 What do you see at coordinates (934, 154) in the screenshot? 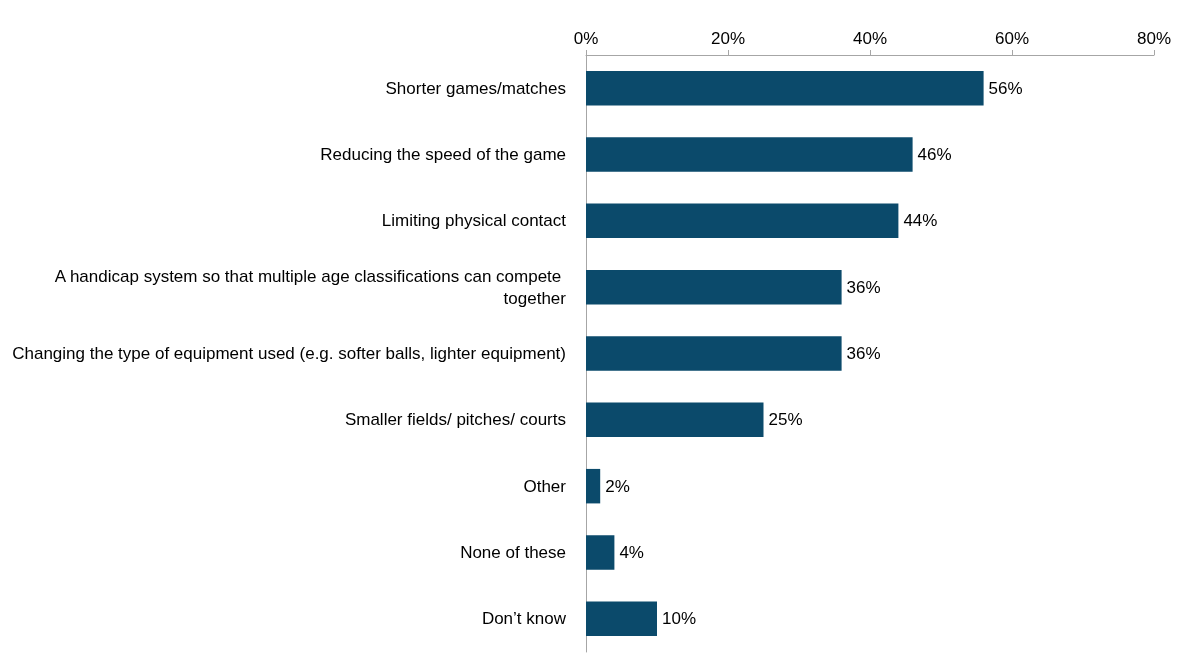
I see `data-label: 46%` at bounding box center [934, 154].